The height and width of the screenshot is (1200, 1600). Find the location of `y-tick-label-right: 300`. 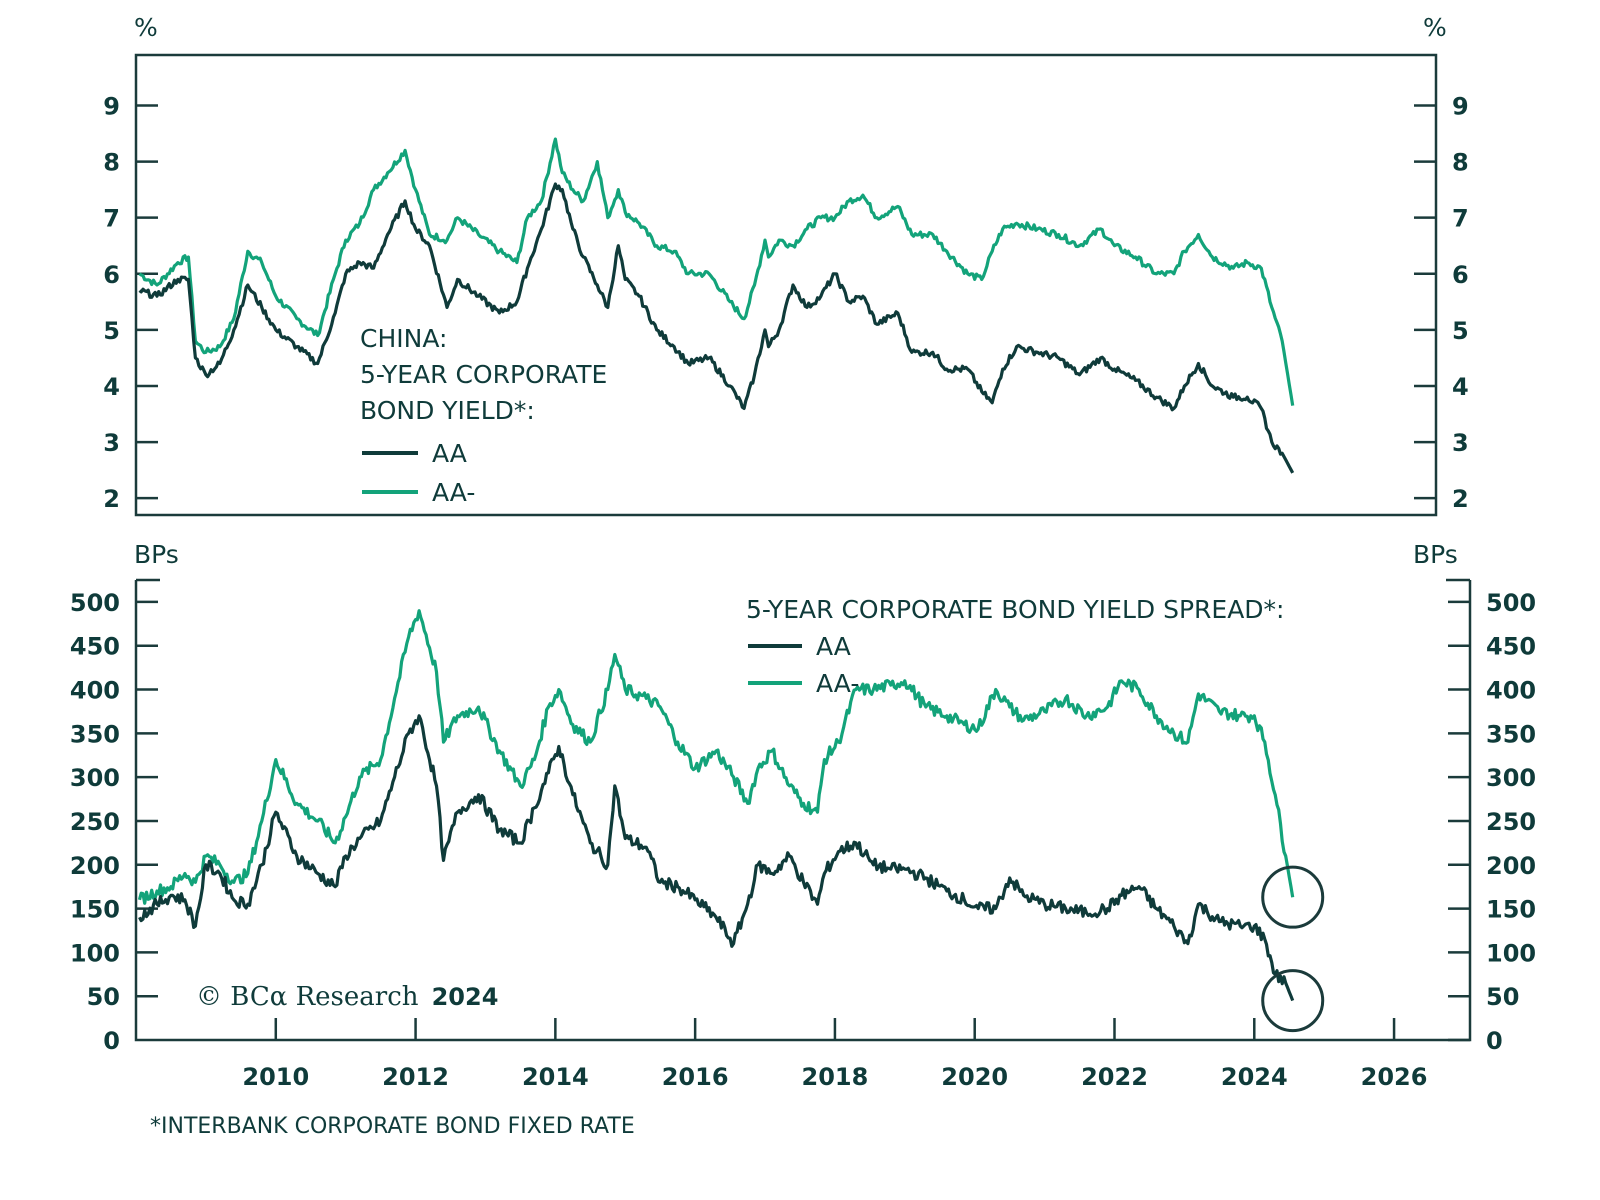

y-tick-label-right: 300 is located at coordinates (1511, 778).